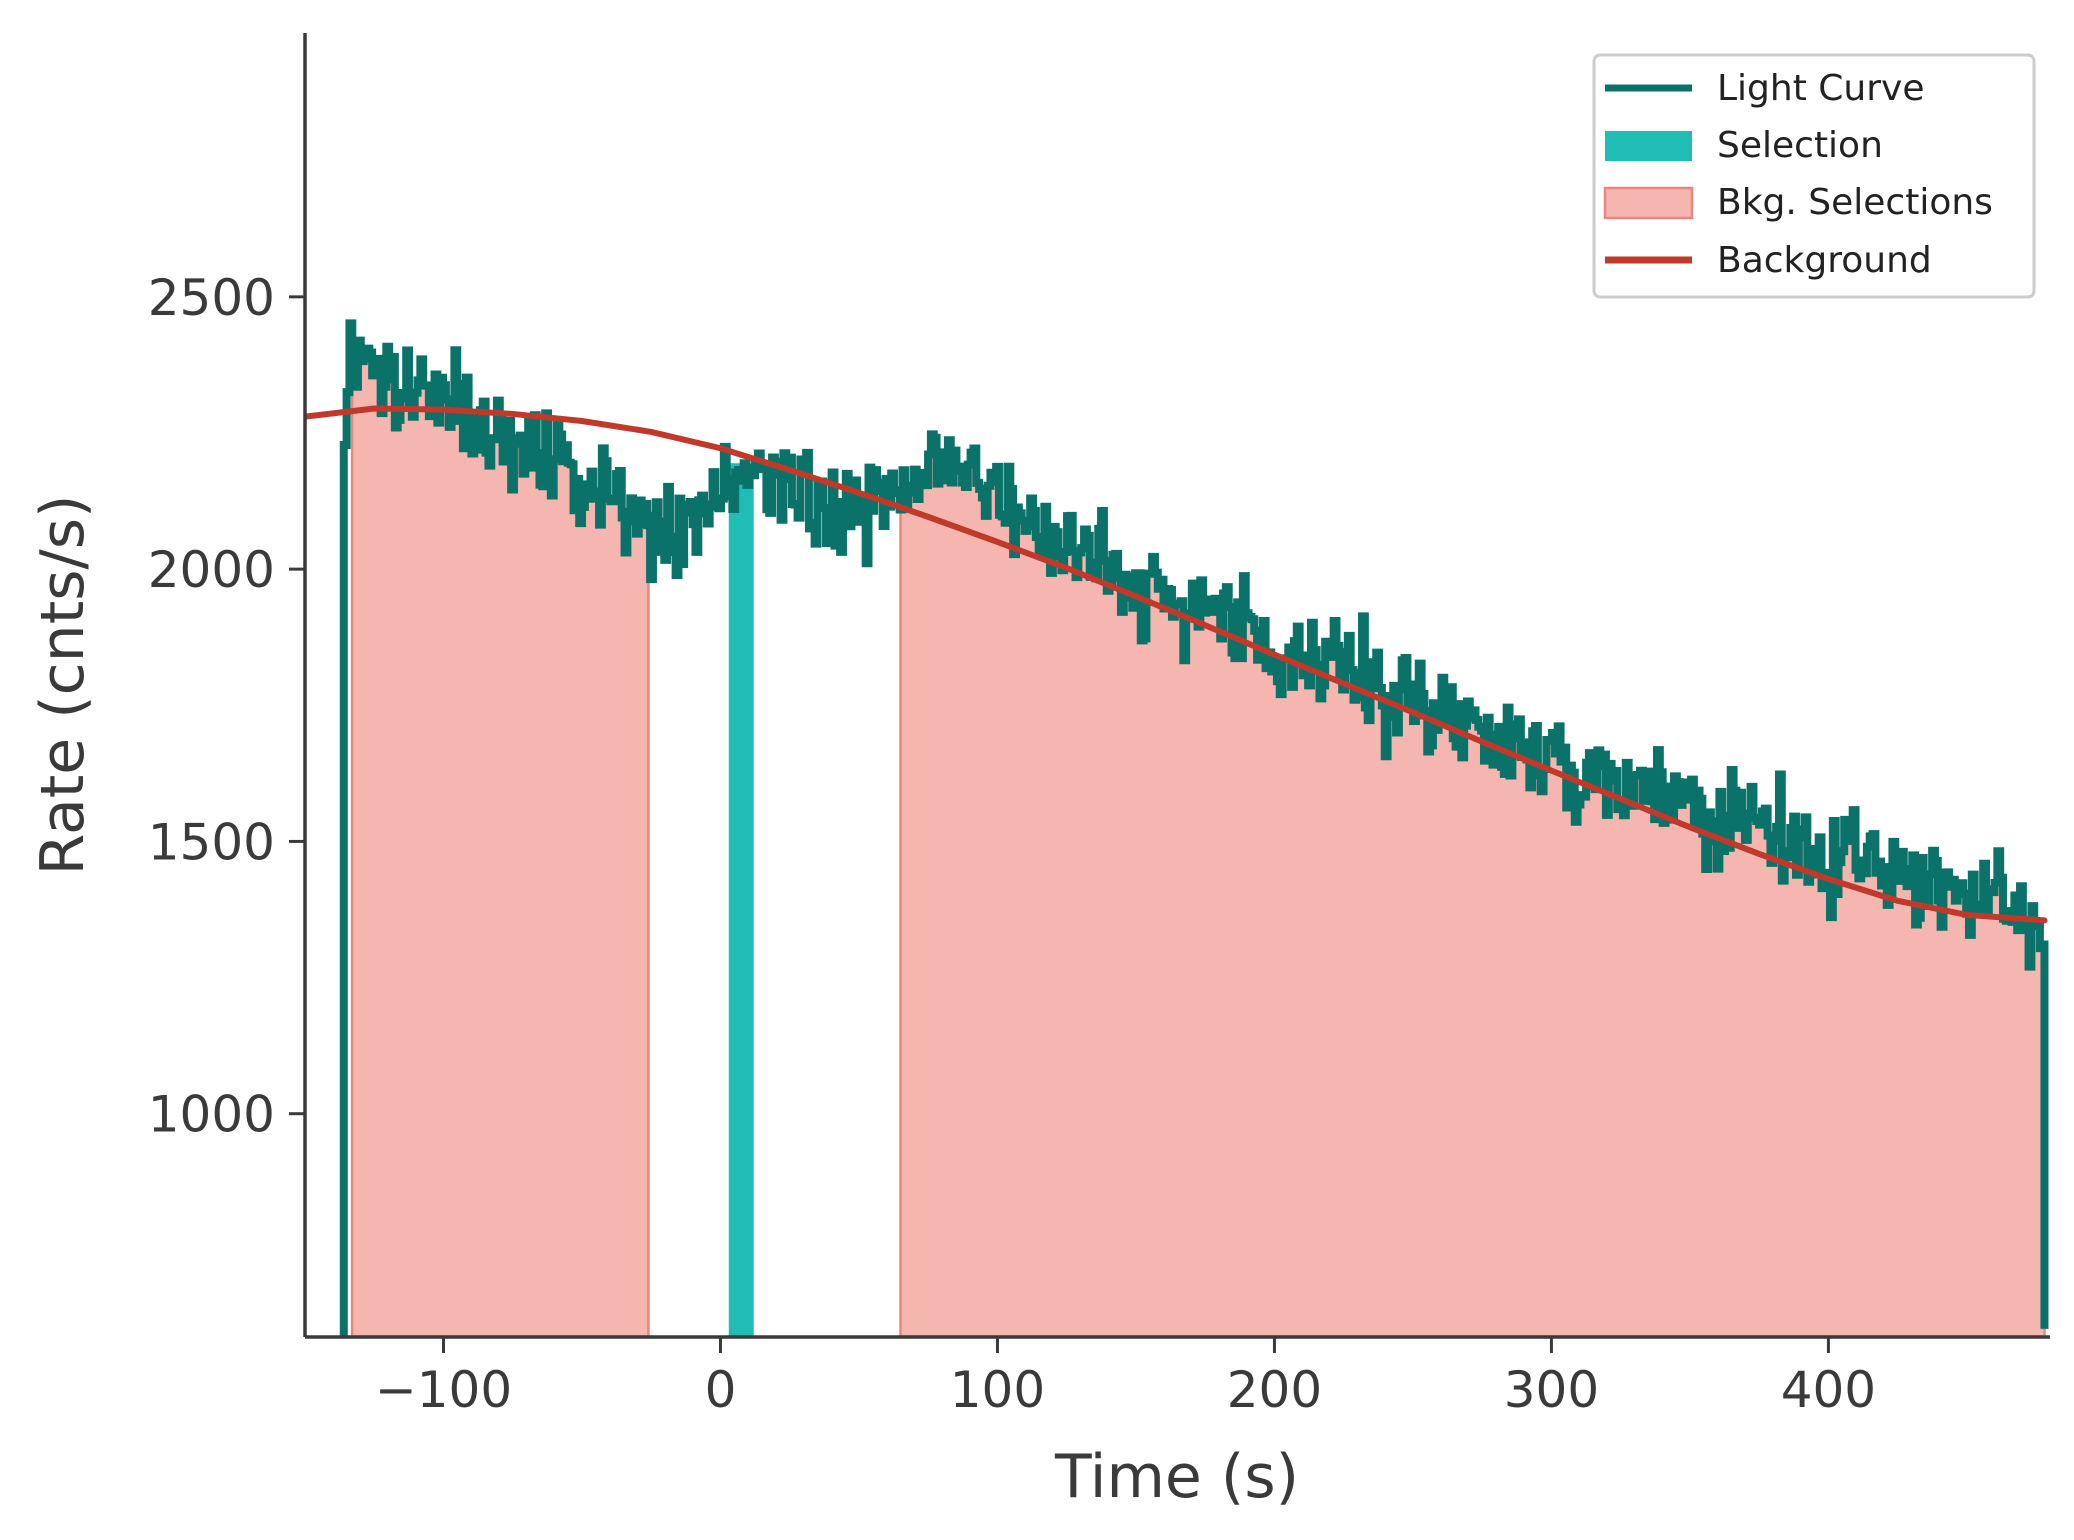 This screenshot has width=2074, height=1540. What do you see at coordinates (1828, 1390) in the screenshot?
I see `x-tick-label: 400` at bounding box center [1828, 1390].